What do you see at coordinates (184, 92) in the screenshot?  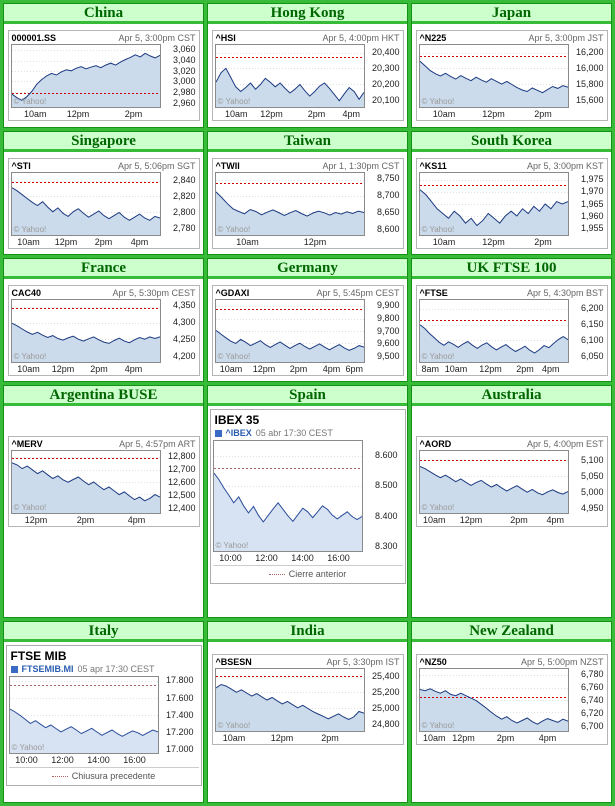 I see `y-axis-label: 2,980` at bounding box center [184, 92].